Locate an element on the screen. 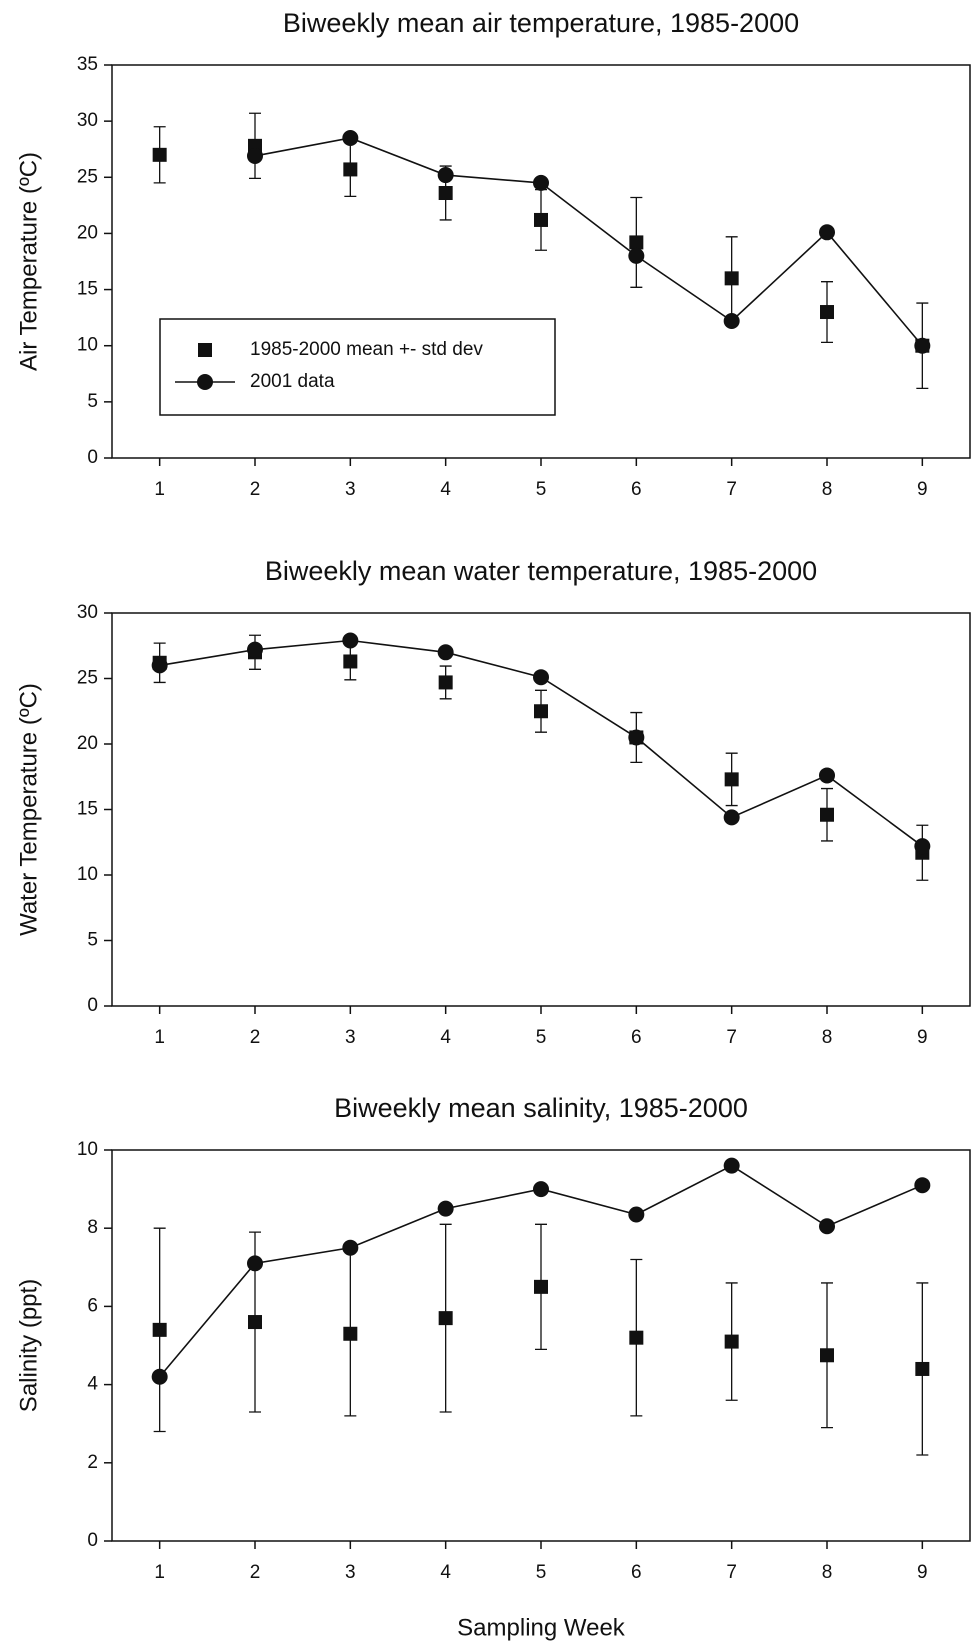 This screenshot has width=975, height=1650. y-axis-label: Water Temperature (ºC) is located at coordinates (28, 809).